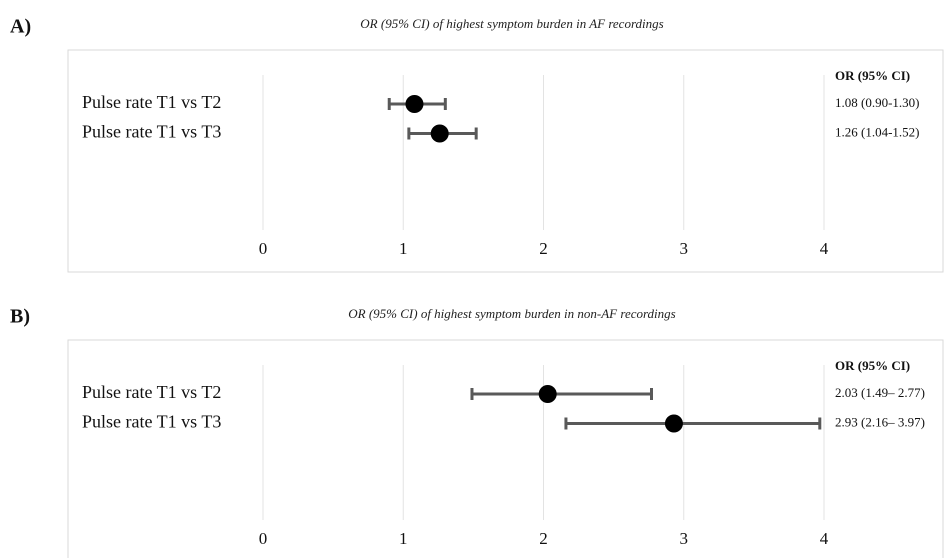 The image size is (944, 558). I want to click on value-label: 1.26 (1.04-1.52), so click(877, 131).